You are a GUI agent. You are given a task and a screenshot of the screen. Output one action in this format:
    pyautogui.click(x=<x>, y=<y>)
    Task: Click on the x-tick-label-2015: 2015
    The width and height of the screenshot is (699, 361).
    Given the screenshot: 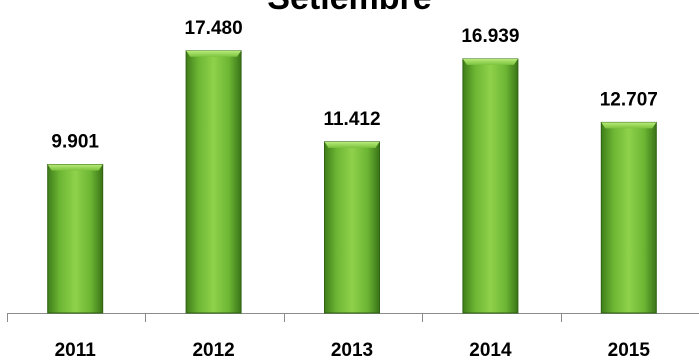 What is the action you would take?
    pyautogui.click(x=629, y=350)
    